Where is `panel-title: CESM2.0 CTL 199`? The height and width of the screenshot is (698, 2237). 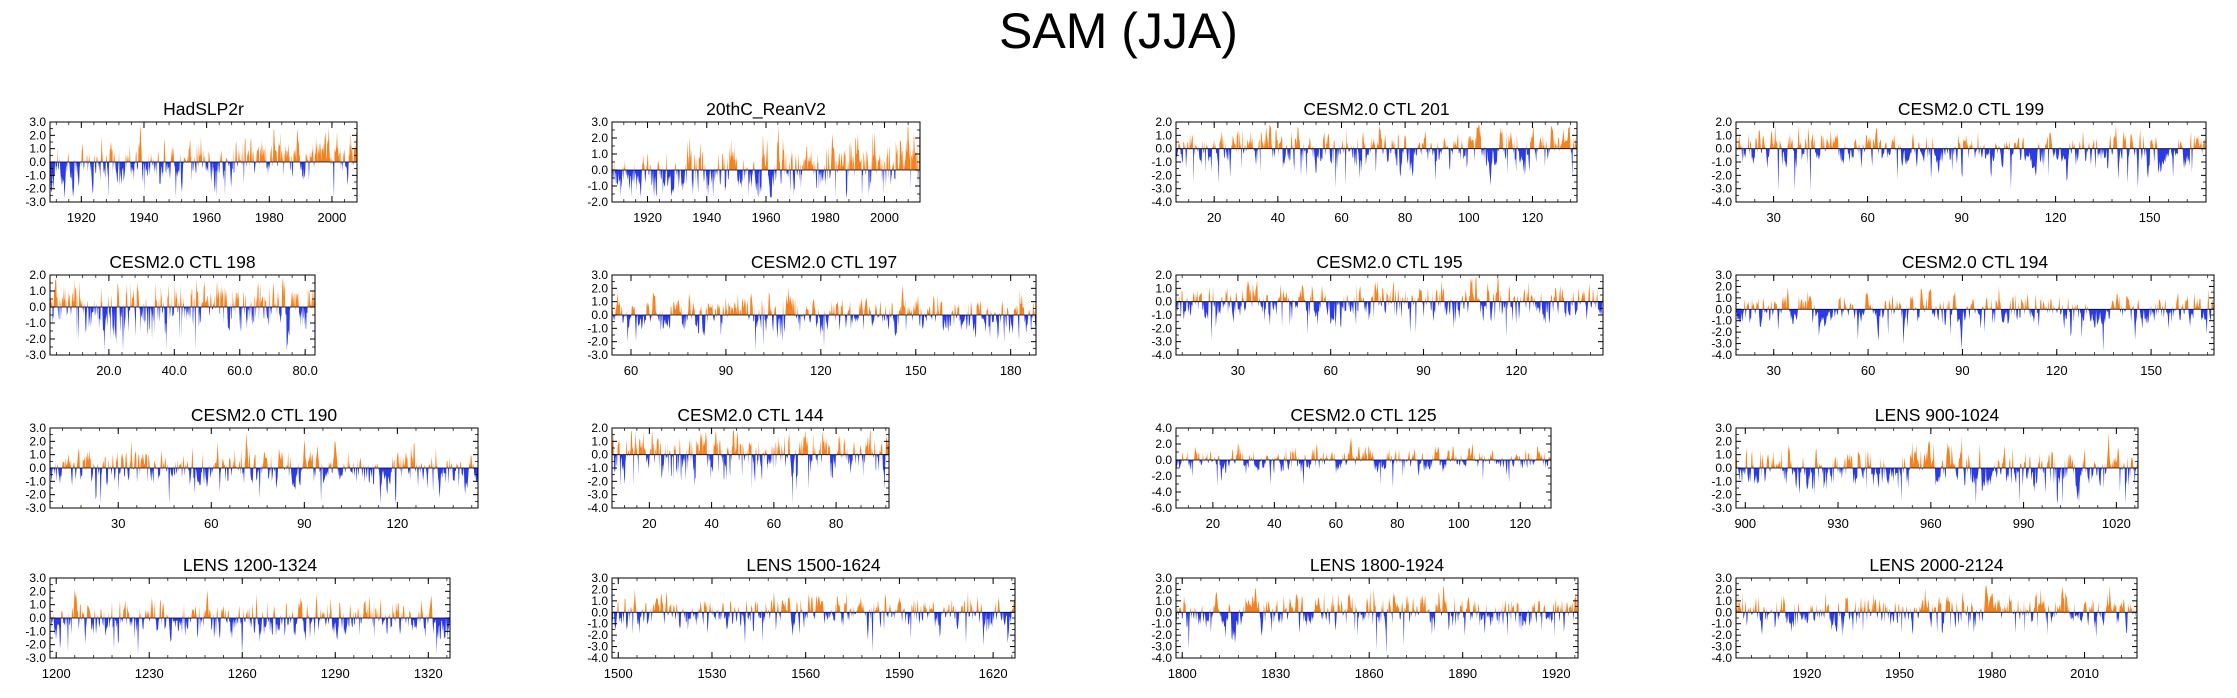 panel-title: CESM2.0 CTL 199 is located at coordinates (1971, 109).